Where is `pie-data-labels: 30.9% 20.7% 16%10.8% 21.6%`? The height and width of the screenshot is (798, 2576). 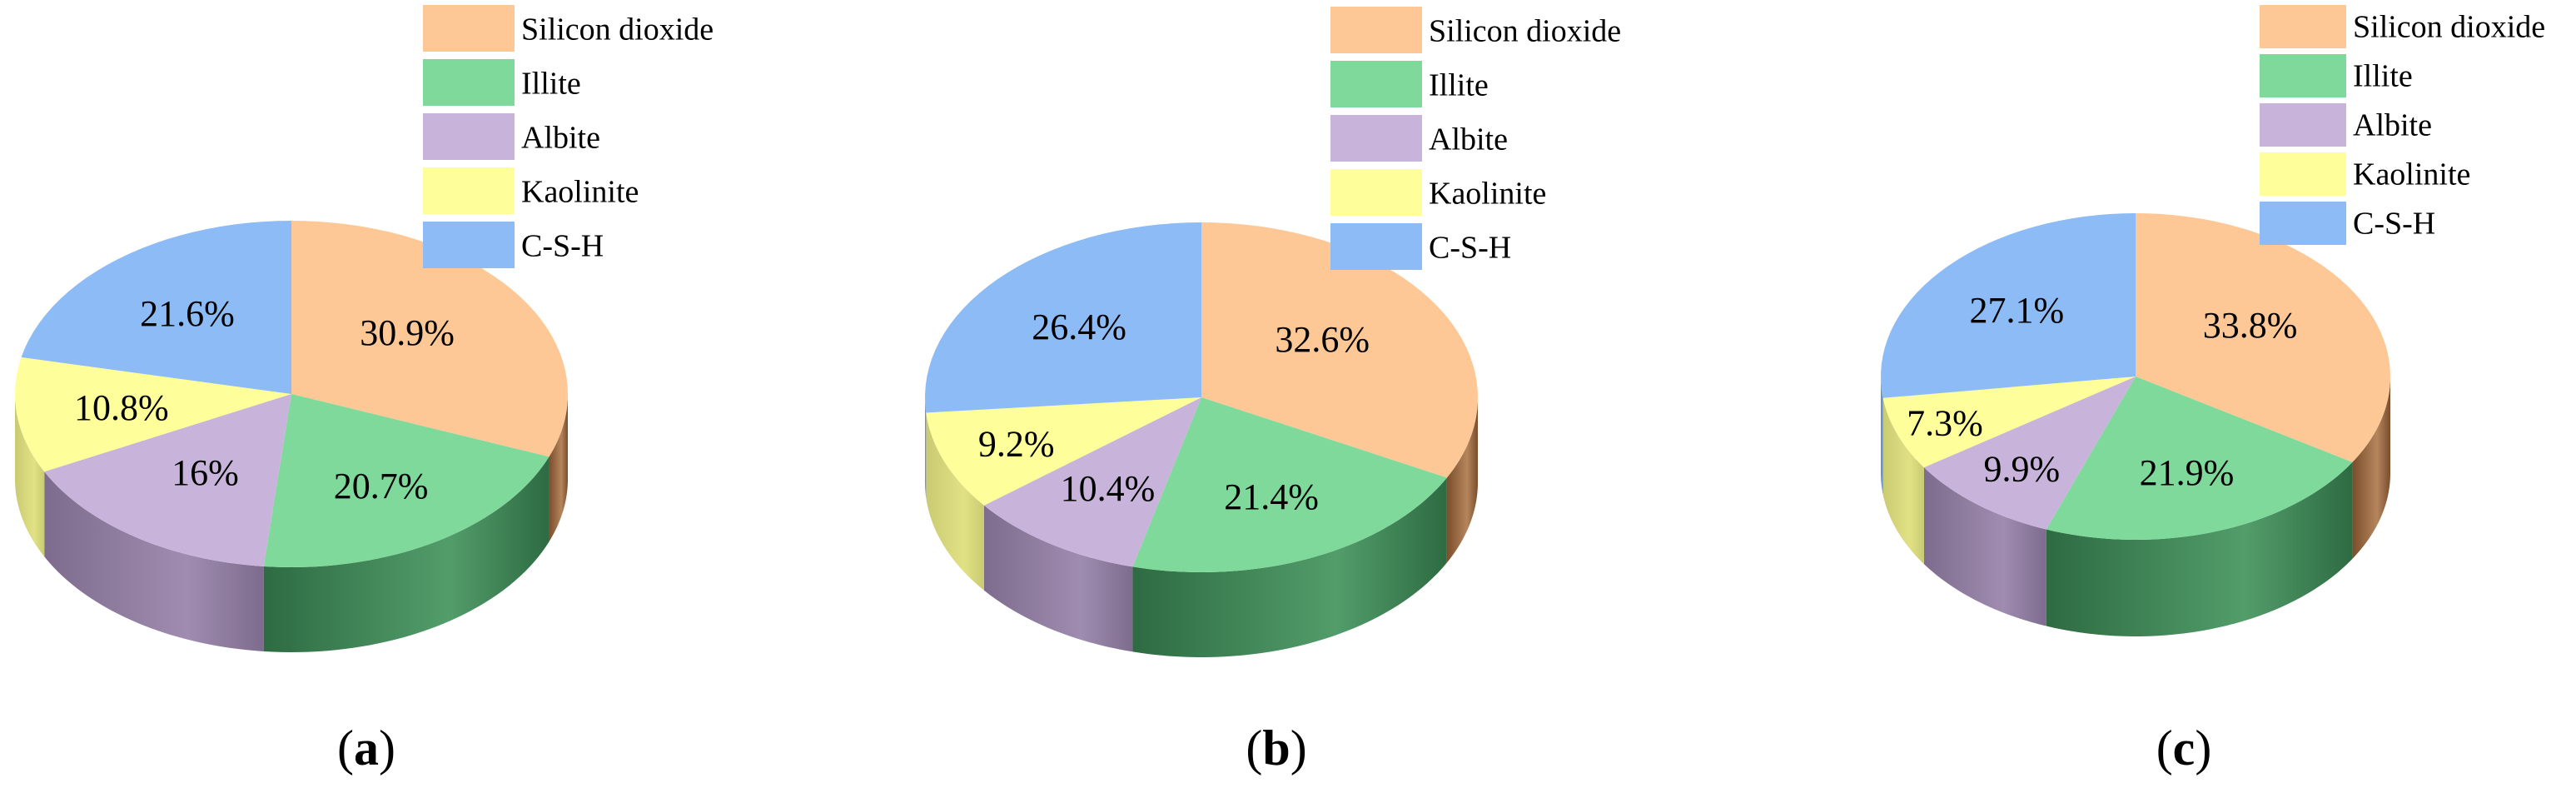 pie-data-labels: 30.9% 20.7% 16%10.8% 21.6% is located at coordinates (264, 399).